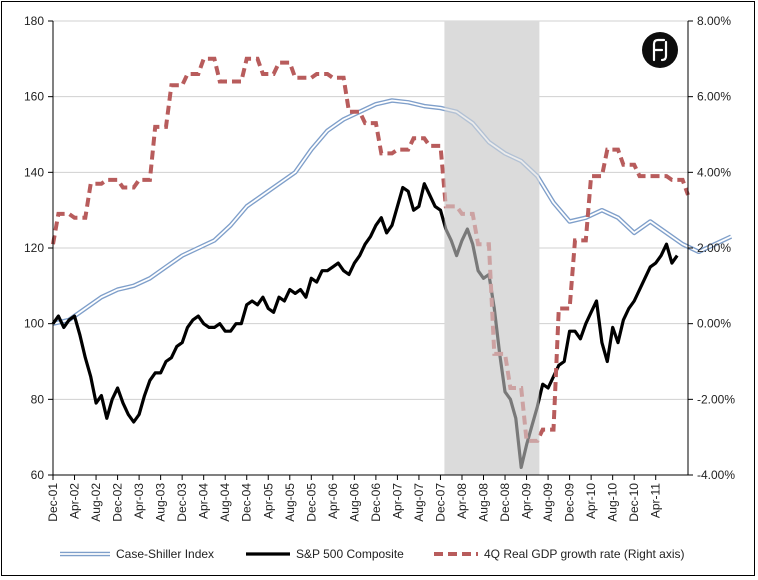 This screenshot has height=580, width=758. I want to click on y-axis-left-ticks: 60 80 100 120 140 160 180, so click(38, 248).